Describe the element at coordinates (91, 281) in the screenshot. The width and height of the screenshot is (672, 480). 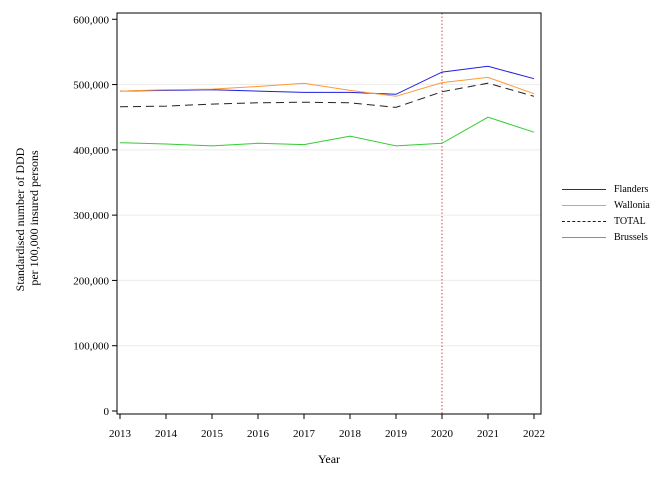
I see `y-tick-label: 200,000` at that location.